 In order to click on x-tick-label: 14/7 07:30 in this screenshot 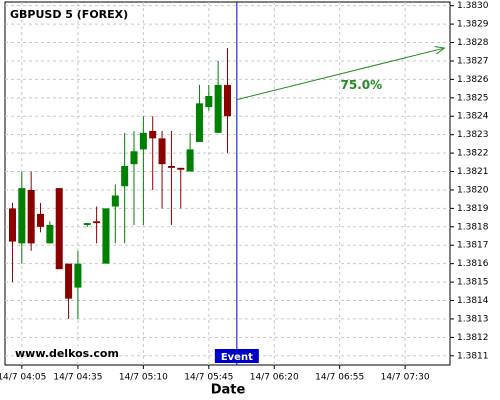, I will do `click(405, 378)`.